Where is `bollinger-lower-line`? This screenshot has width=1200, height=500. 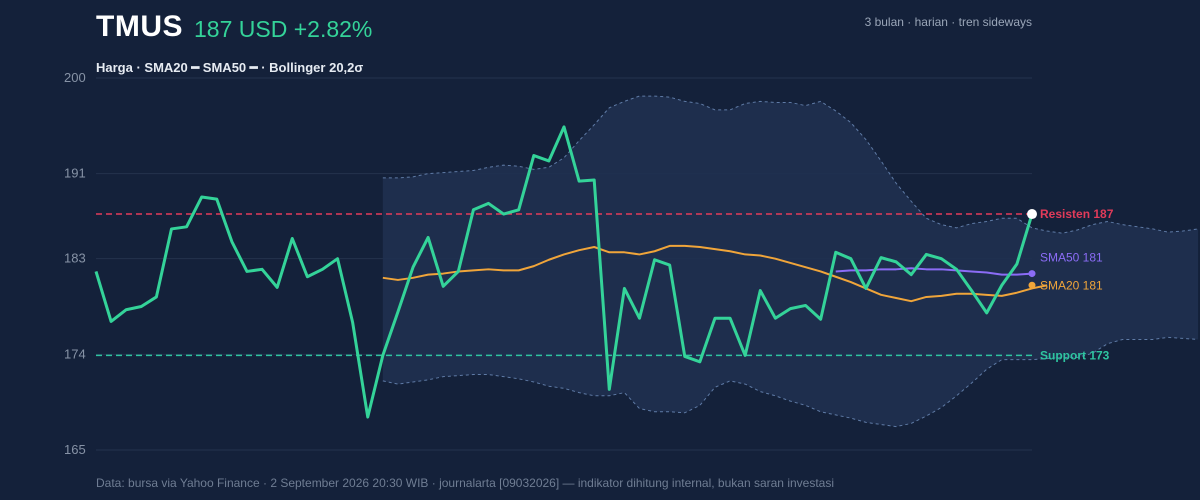 bollinger-lower-line is located at coordinates (790, 382).